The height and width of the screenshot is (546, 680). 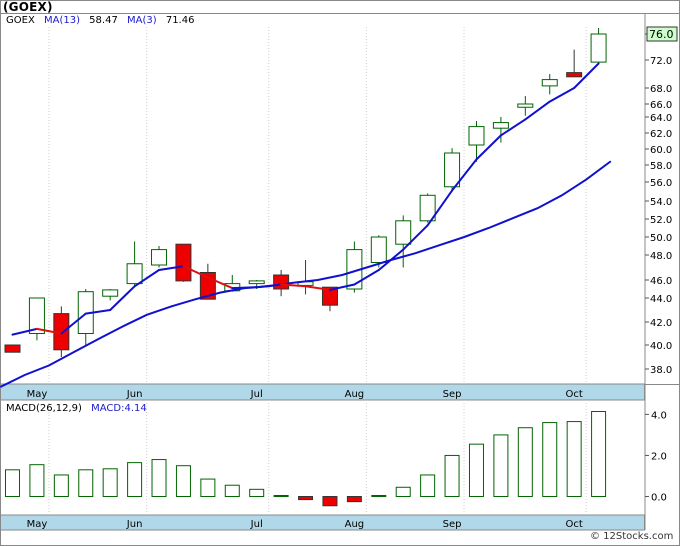 I want to click on month-label-may: May, so click(x=37, y=394).